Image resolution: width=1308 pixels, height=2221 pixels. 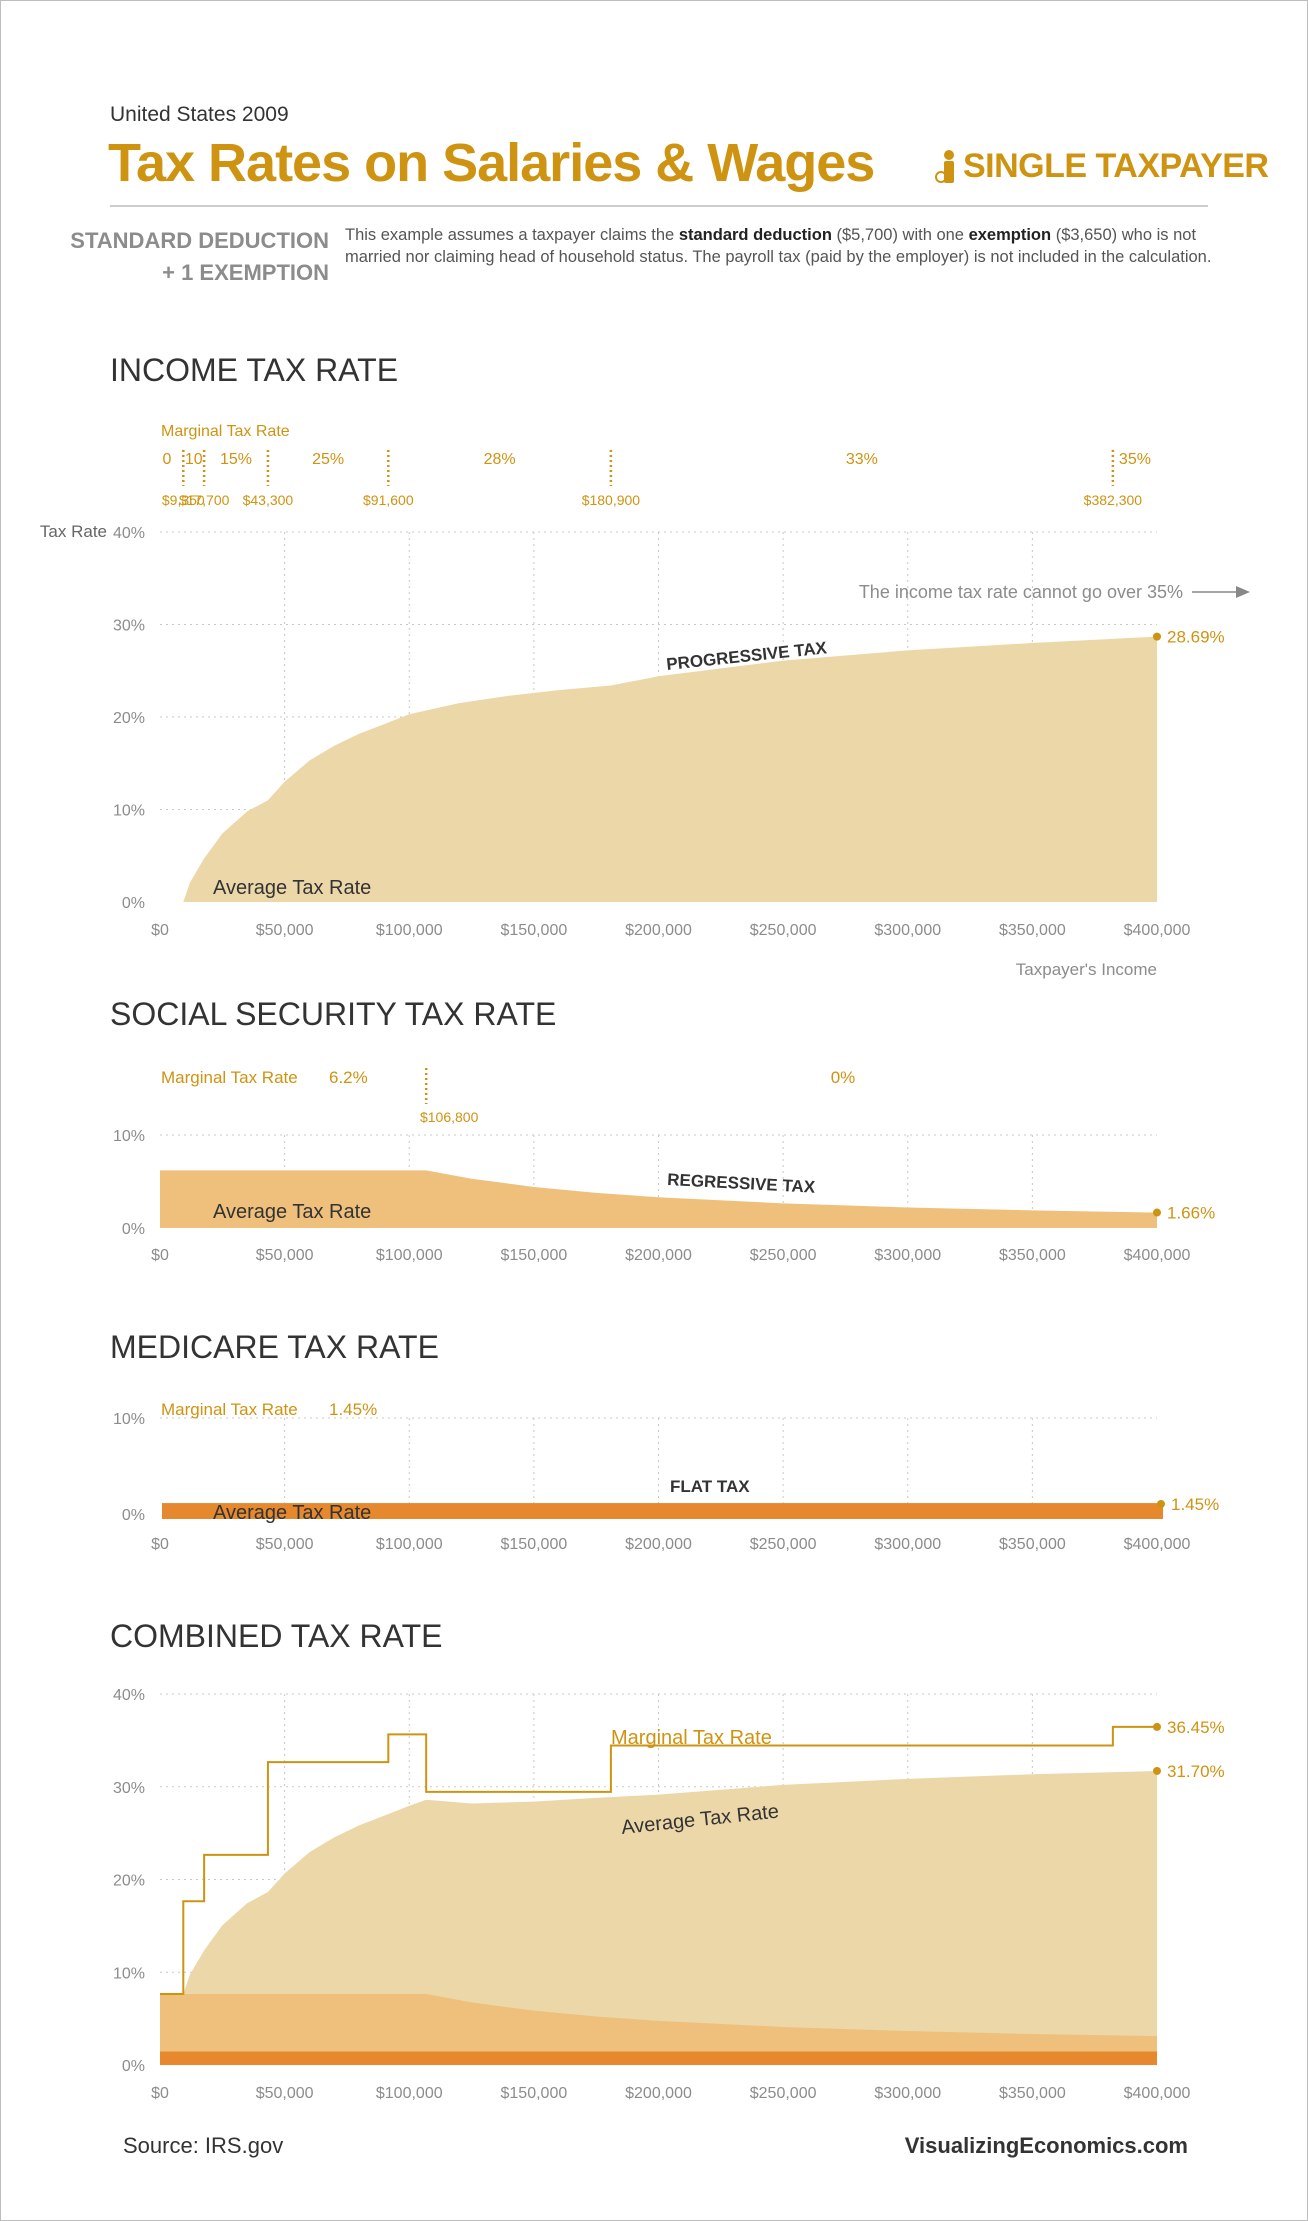 What do you see at coordinates (292, 1212) in the screenshot?
I see `ss-series-label: Average Tax Rate` at bounding box center [292, 1212].